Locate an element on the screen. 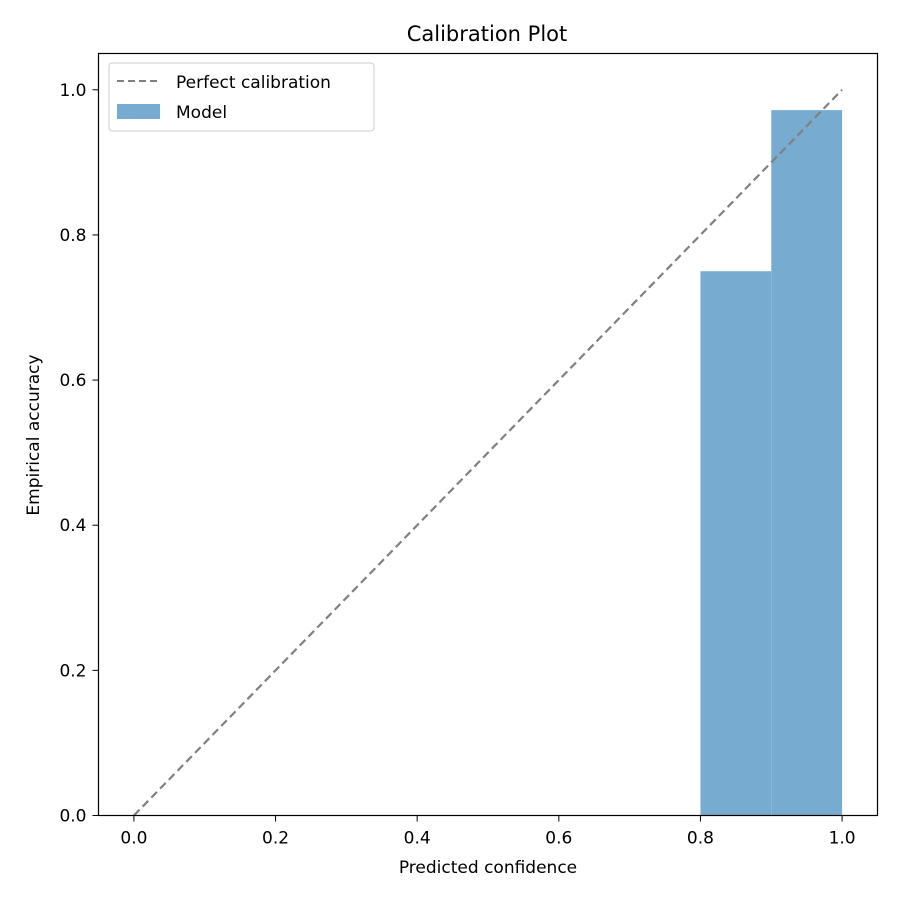 Image resolution: width=900 pixels, height=900 pixels. x-tick-label: 0.8 is located at coordinates (700, 839).